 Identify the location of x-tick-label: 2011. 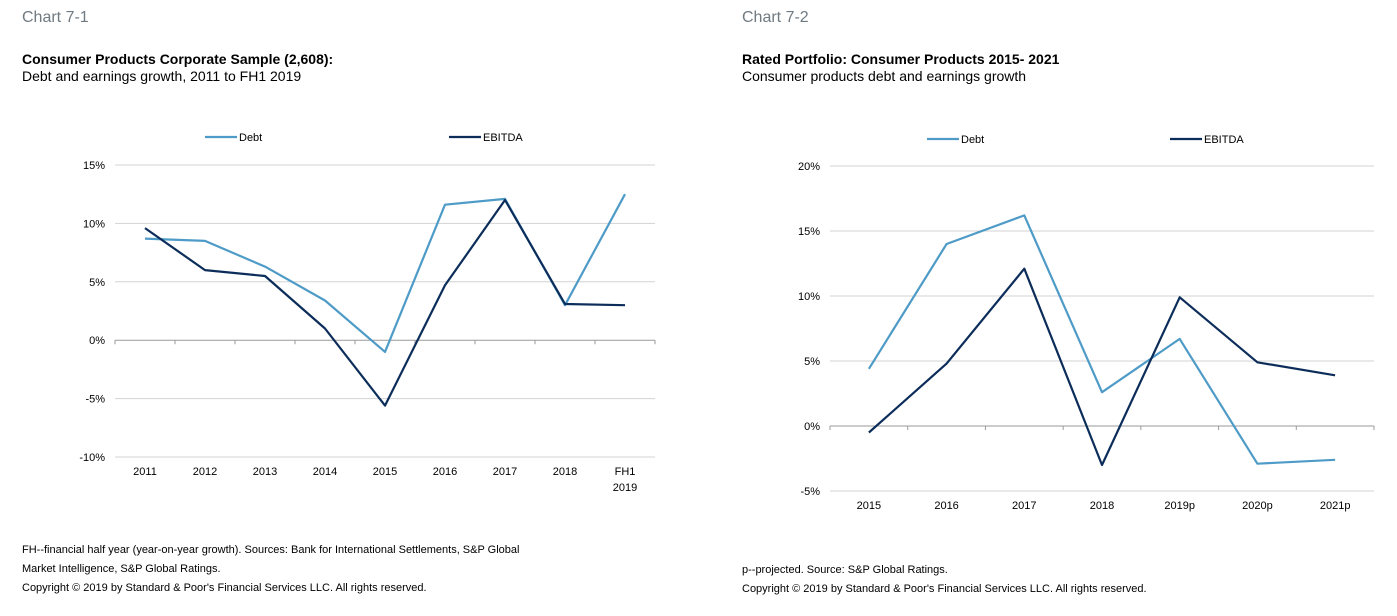
(145, 472).